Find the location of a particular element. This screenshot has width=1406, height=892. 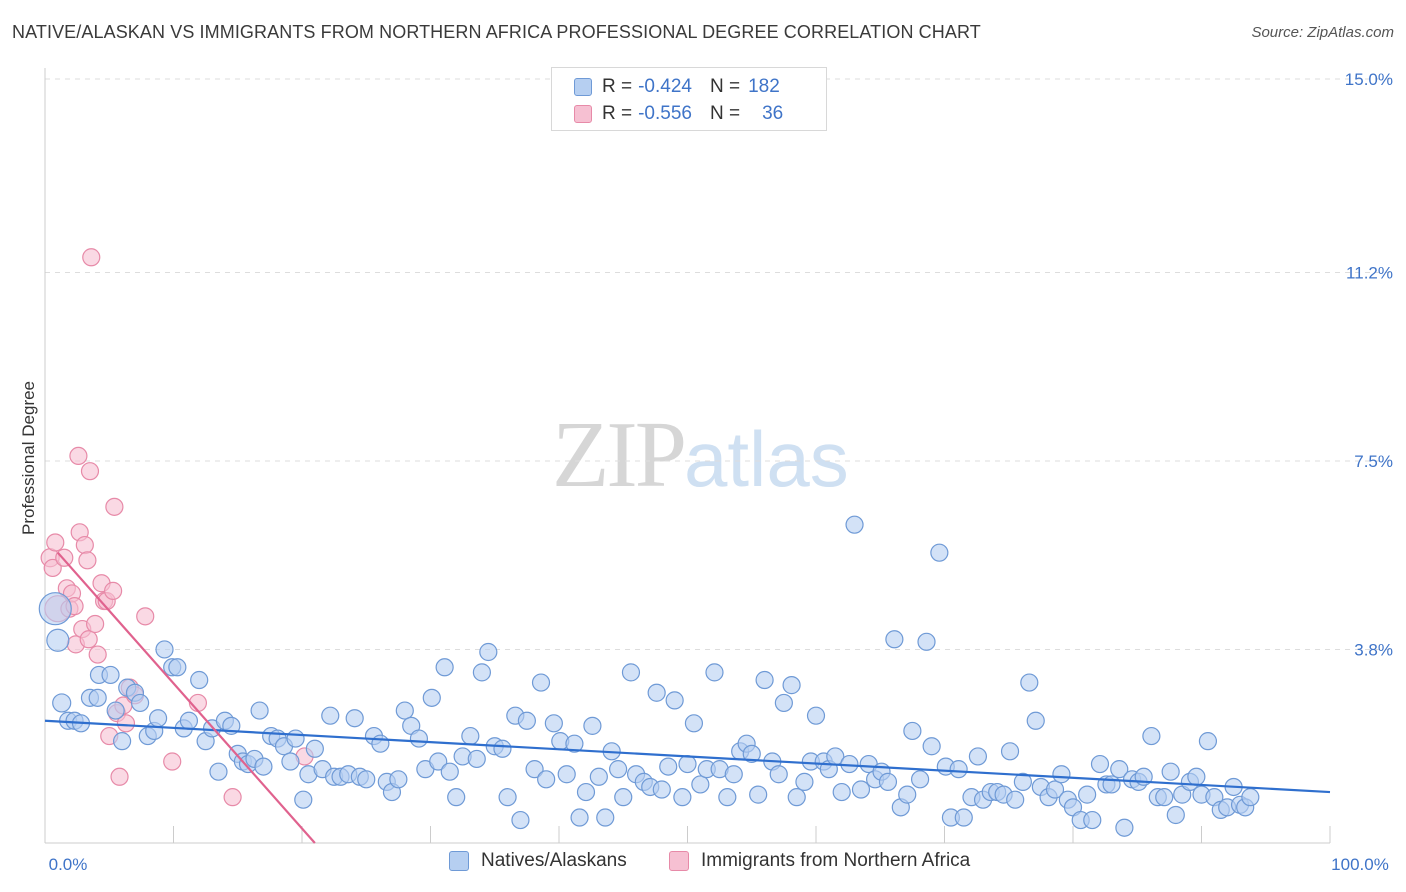

source-label: Source: ZipAtlas.com is located at coordinates (1322, 32).